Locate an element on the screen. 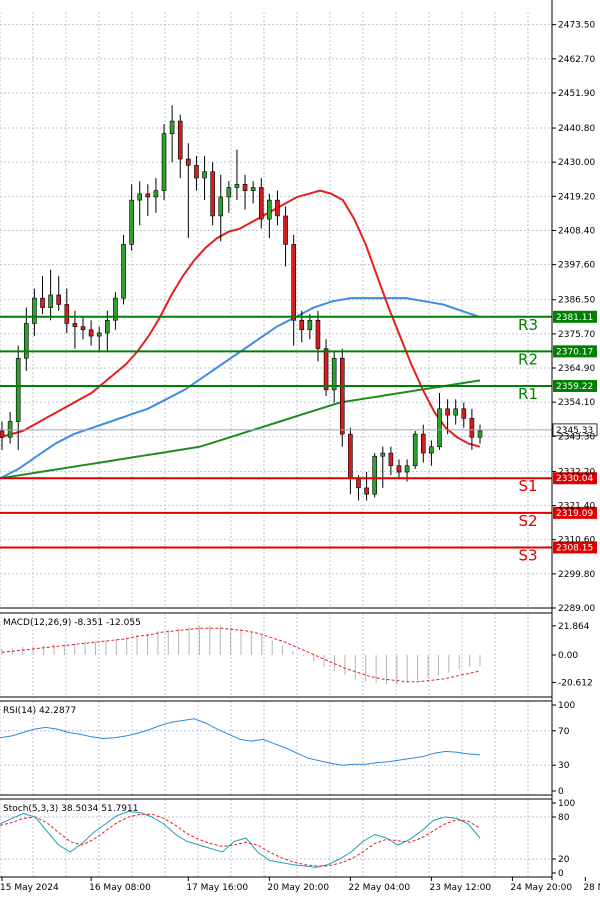 This screenshot has height=897, width=600. rsi-panel: 100 70 30 0 RSI(14) 42.2877 is located at coordinates (287, 749).